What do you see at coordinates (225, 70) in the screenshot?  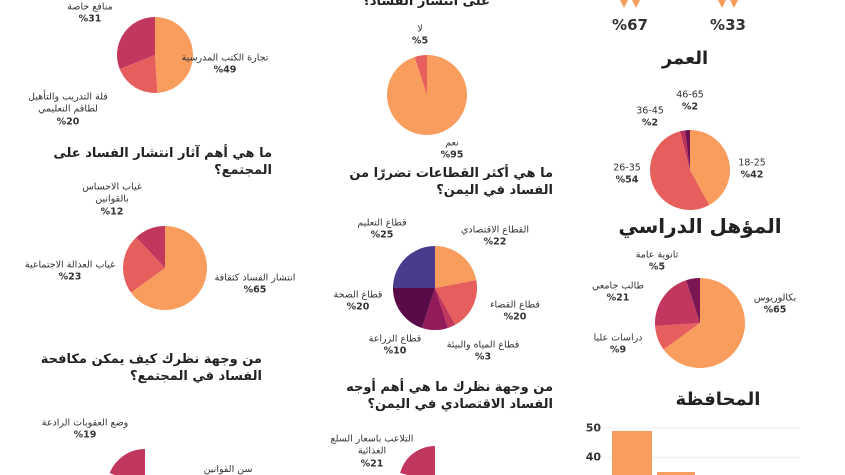 I see `value-label: %49` at bounding box center [225, 70].